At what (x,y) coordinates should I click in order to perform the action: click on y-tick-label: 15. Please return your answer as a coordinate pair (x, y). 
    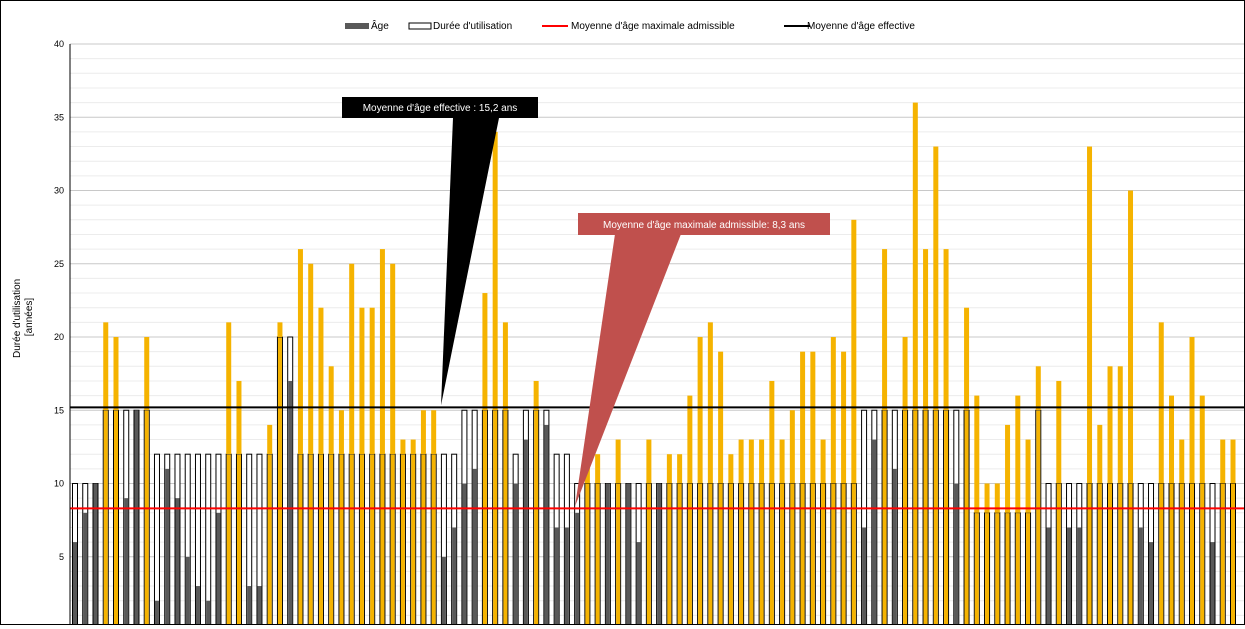
    Looking at the image, I should click on (59, 410).